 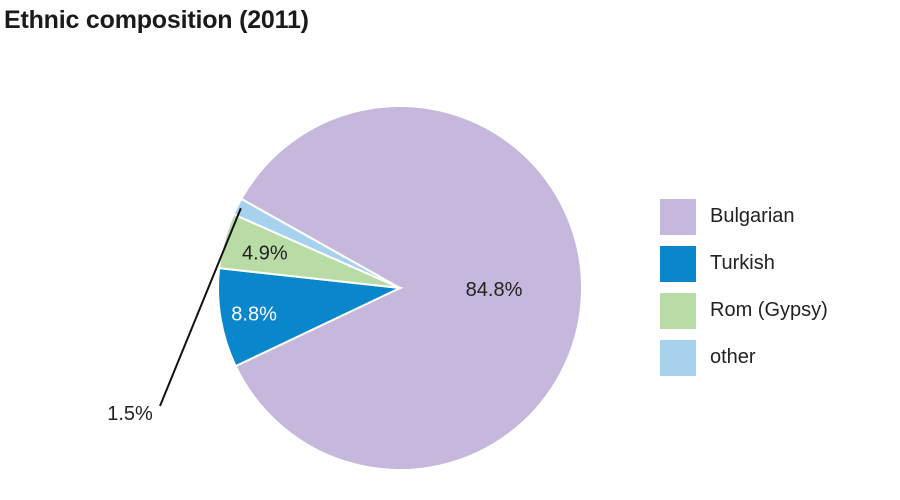 I want to click on legend-item-bulgarian: Bulgarian, so click(x=744, y=216).